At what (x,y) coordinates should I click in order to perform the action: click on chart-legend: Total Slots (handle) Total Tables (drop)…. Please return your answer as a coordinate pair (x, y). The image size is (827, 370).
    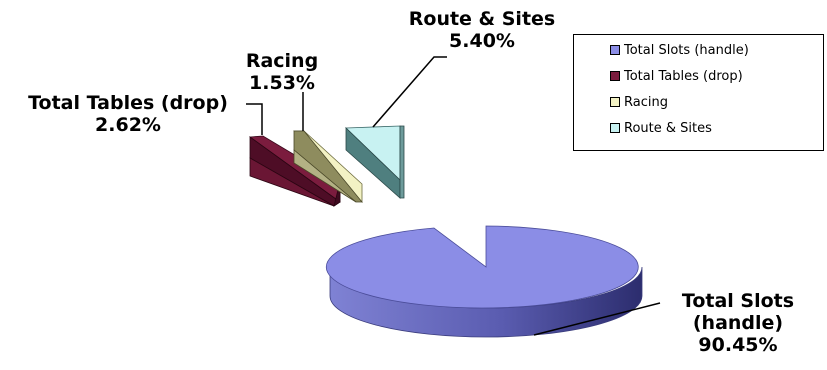
    Looking at the image, I should click on (698, 92).